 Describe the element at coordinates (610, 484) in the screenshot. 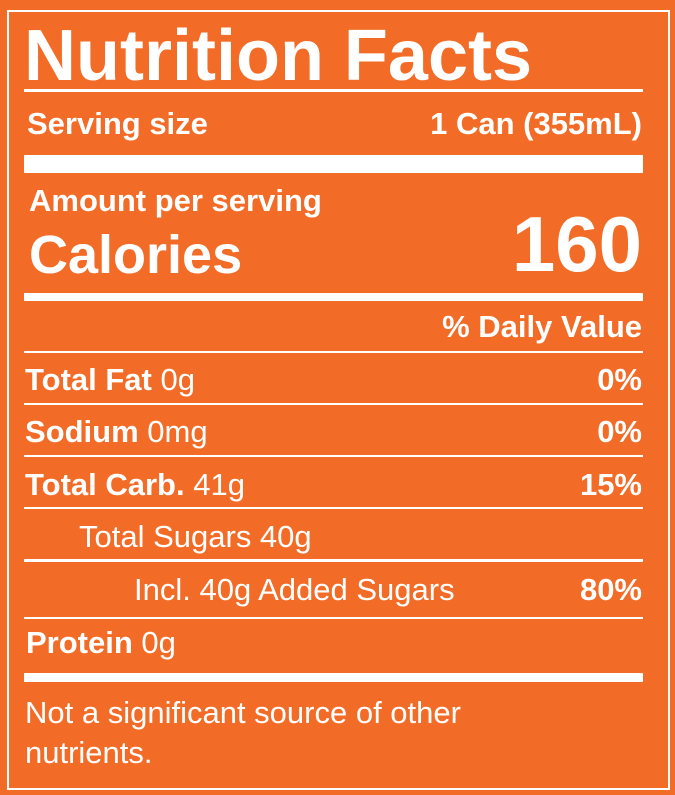

I see `nutrient-dv: 15%` at that location.